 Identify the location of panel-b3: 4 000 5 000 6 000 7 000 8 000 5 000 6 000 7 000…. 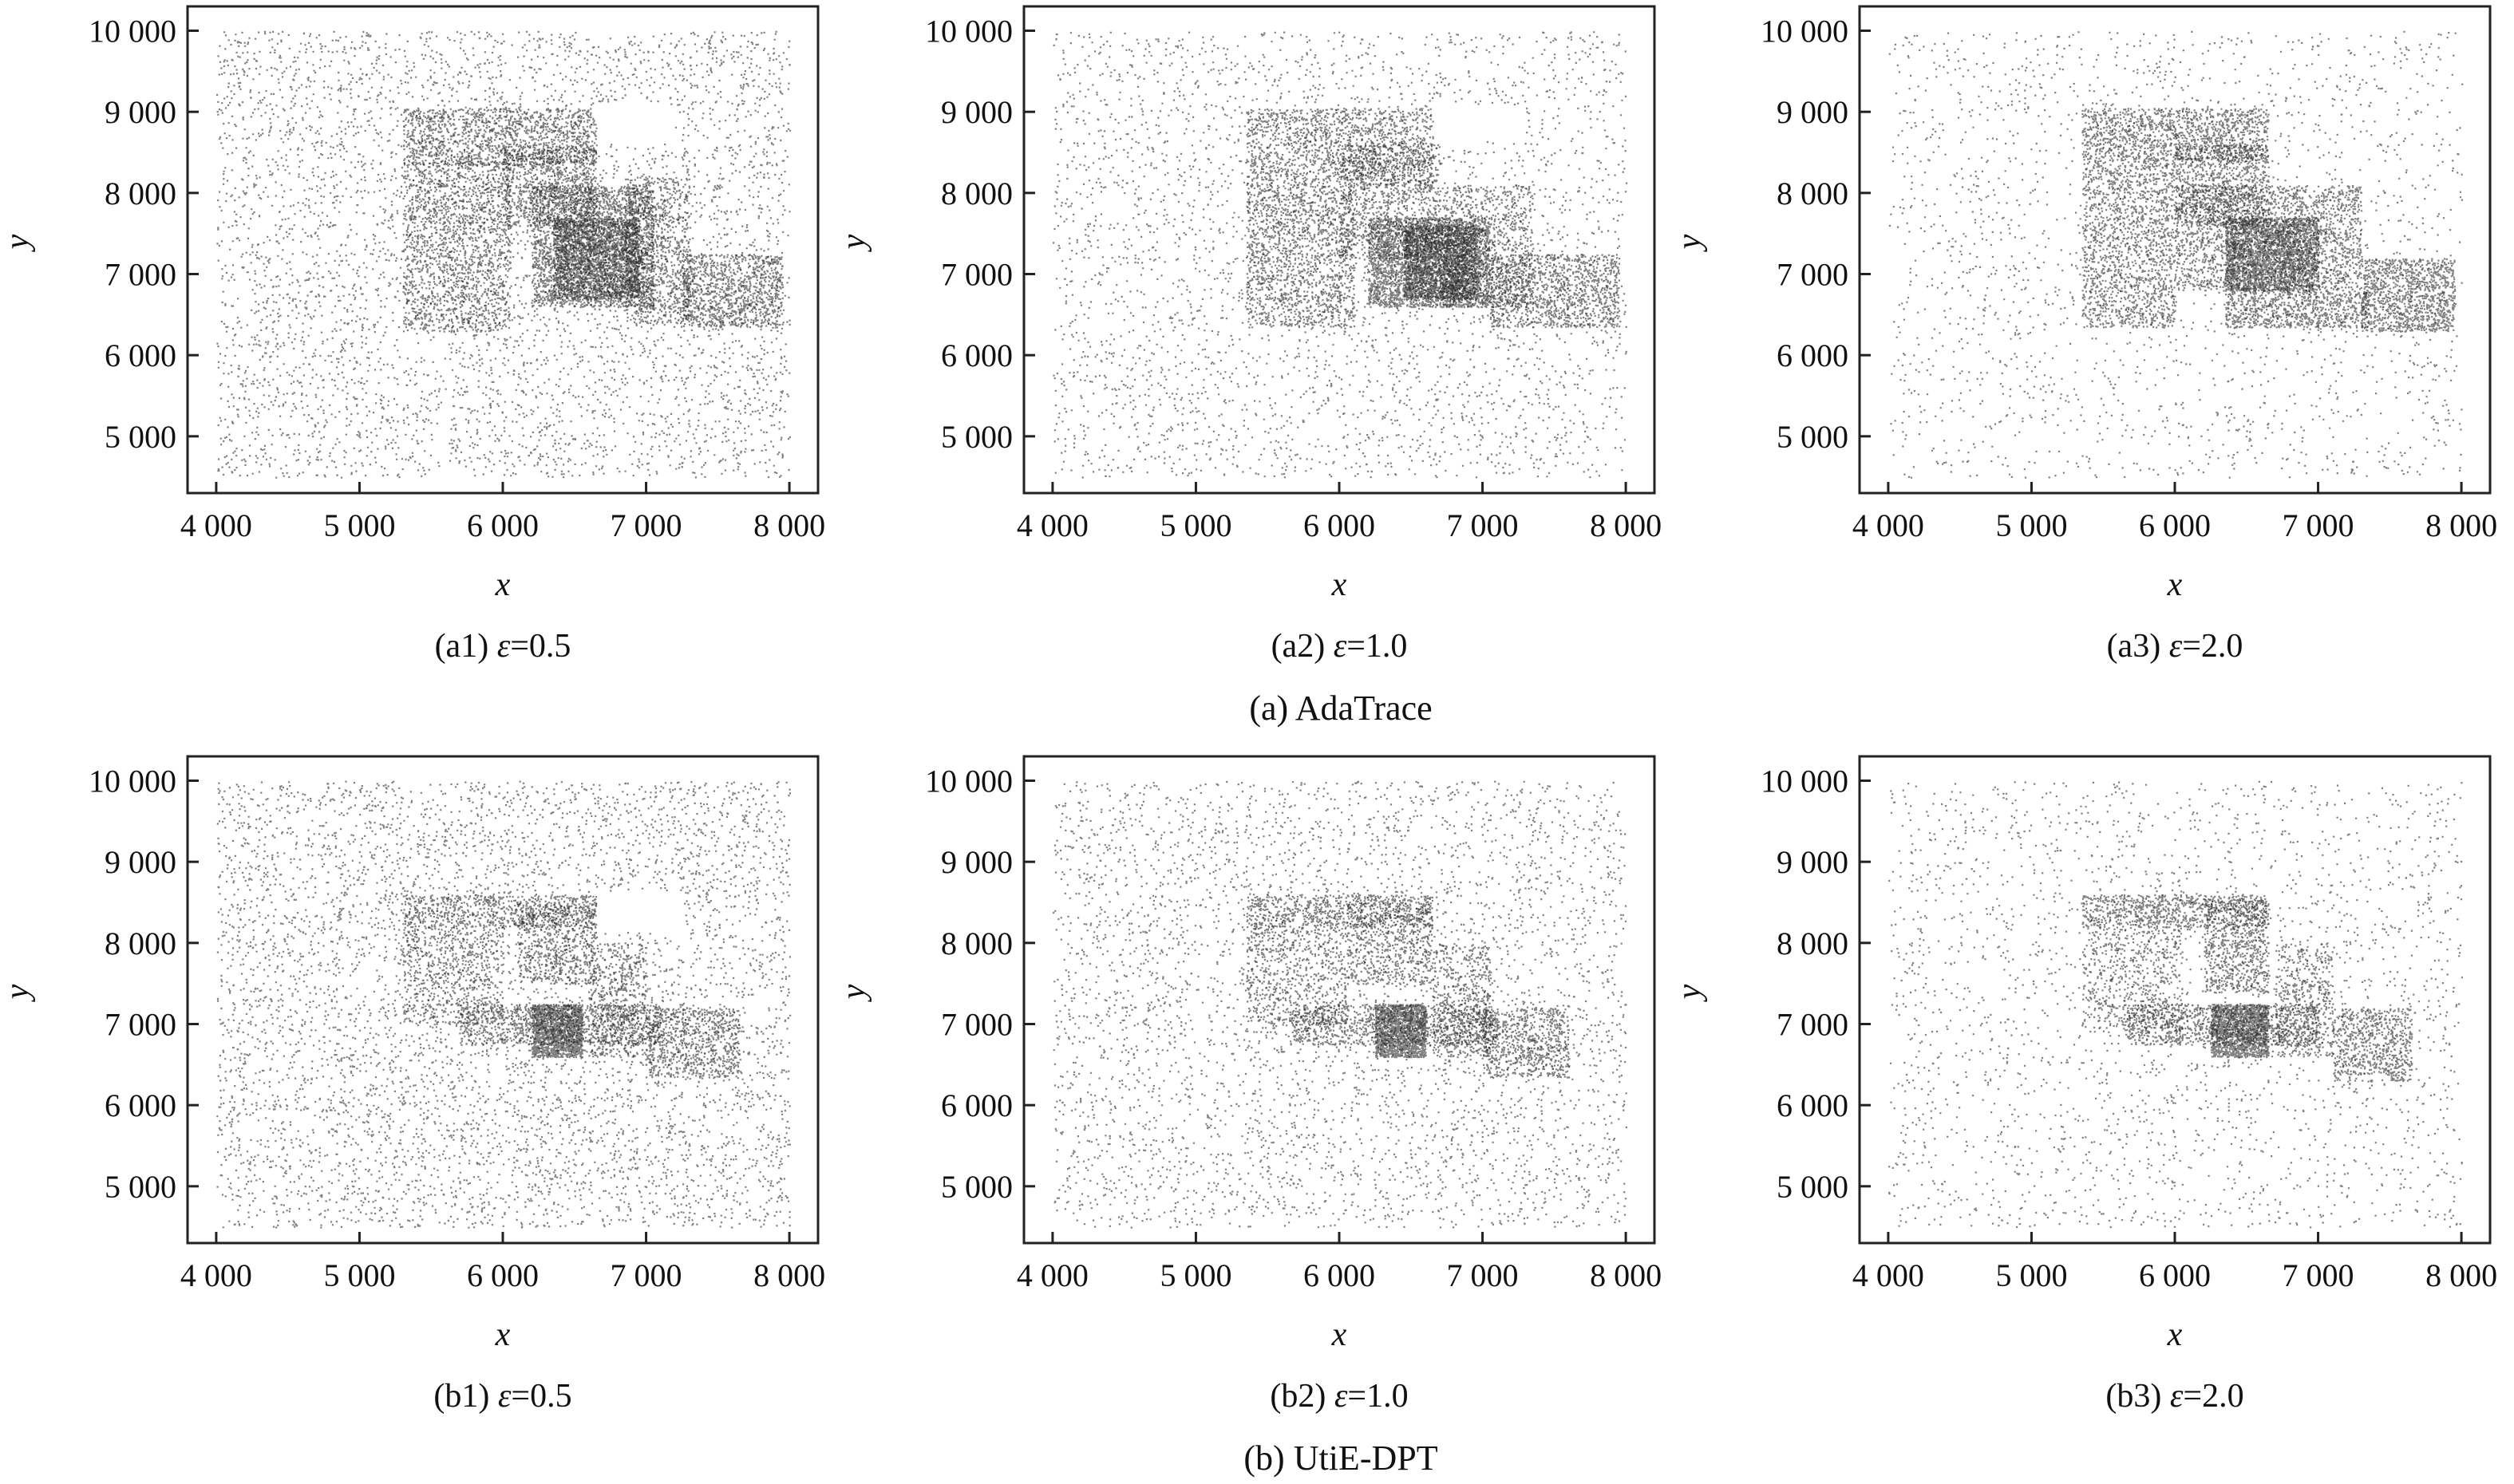
(2084, 1085).